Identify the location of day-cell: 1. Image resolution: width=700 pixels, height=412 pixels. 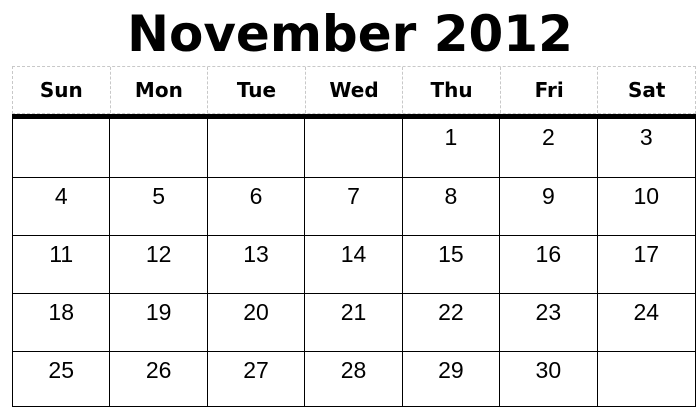
(452, 148).